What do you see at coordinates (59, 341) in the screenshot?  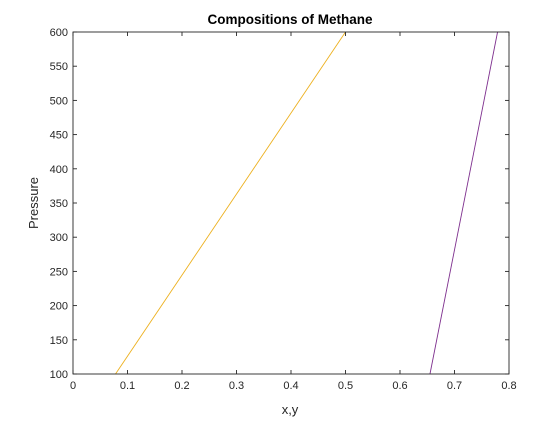 I see `y-tick-label: 150` at bounding box center [59, 341].